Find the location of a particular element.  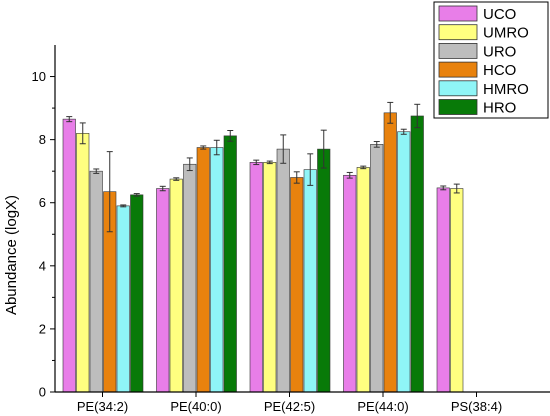

legend-label: HRO is located at coordinates (499, 108).